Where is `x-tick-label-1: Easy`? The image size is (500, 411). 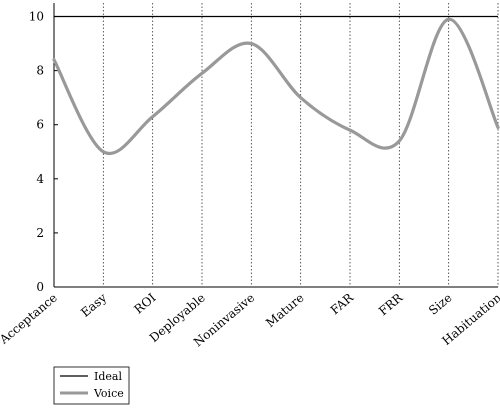
x-tick-label-1: Easy is located at coordinates (93, 304).